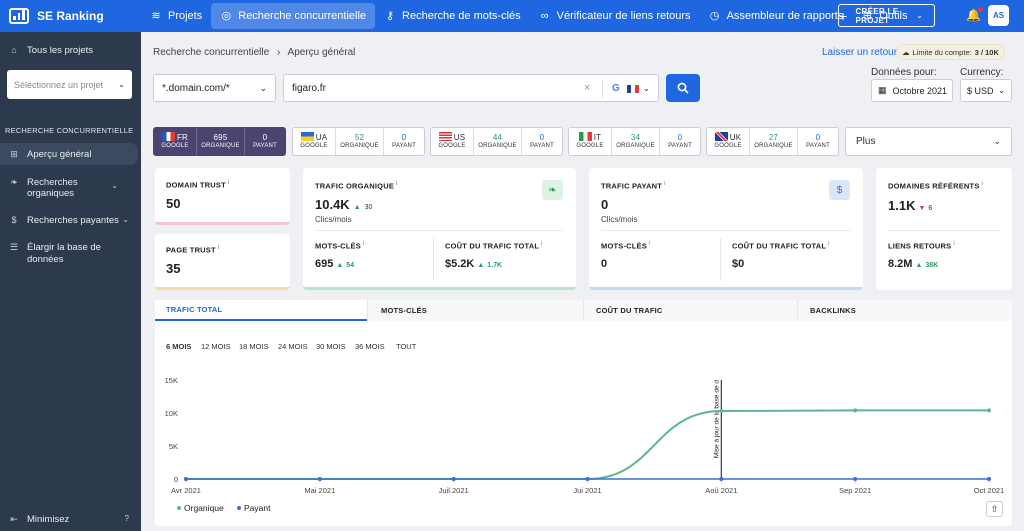 The image size is (1024, 531). What do you see at coordinates (680, 137) in the screenshot?
I see `db-paid-value: 0` at bounding box center [680, 137].